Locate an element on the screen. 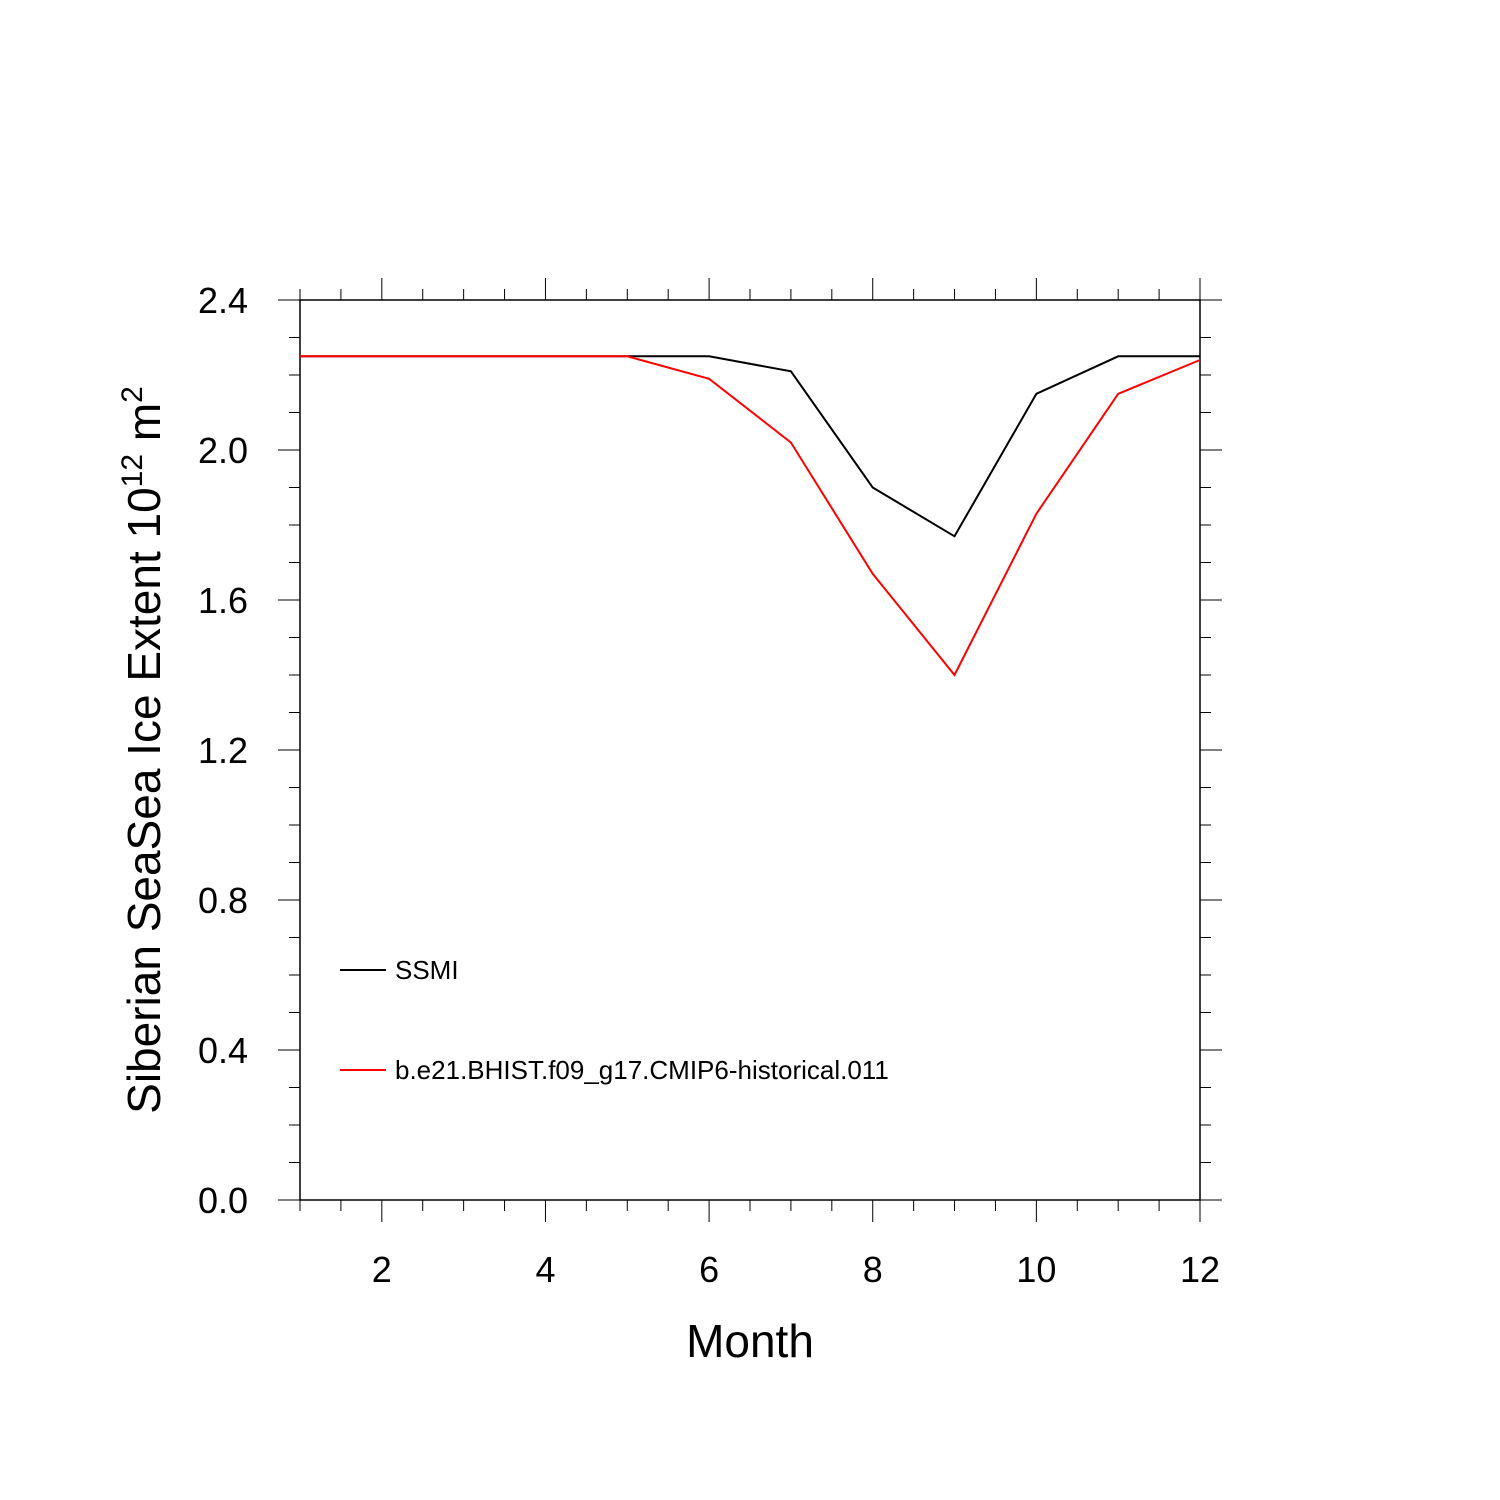  x-tick-label: 10 is located at coordinates (1036, 1269).